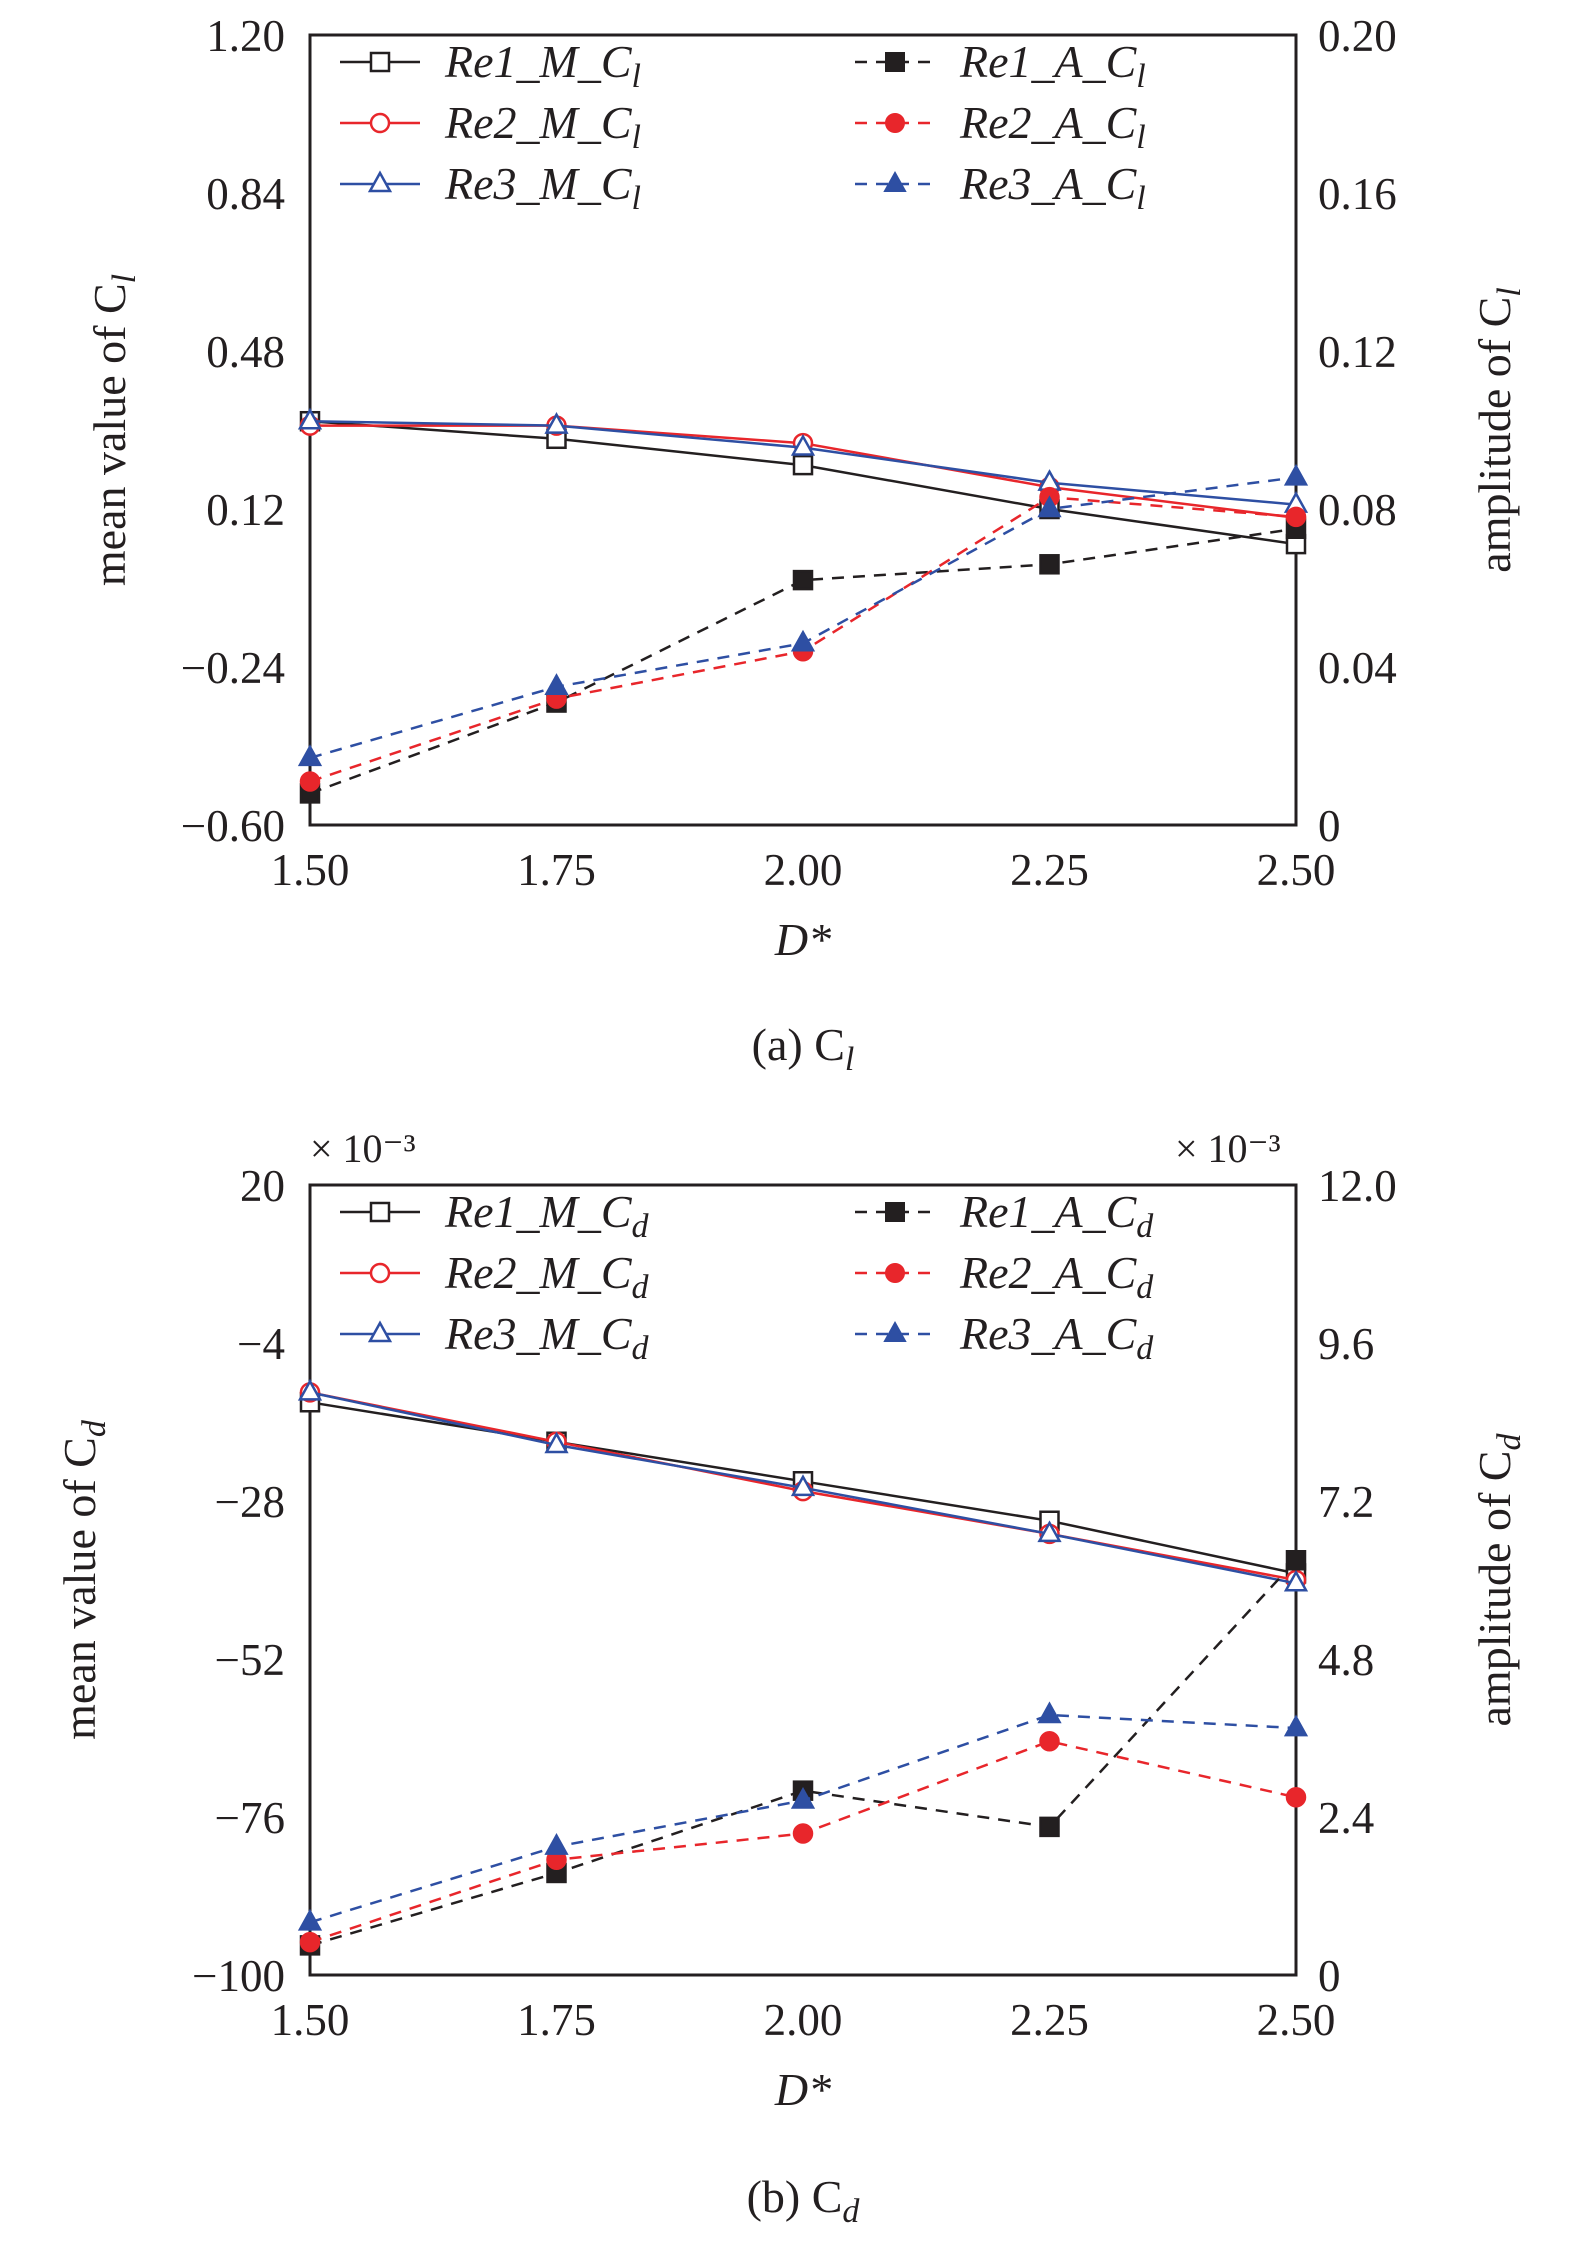 This screenshot has width=1575, height=2245. What do you see at coordinates (250, 1660) in the screenshot?
I see `y-left-tick-label: −52` at bounding box center [250, 1660].